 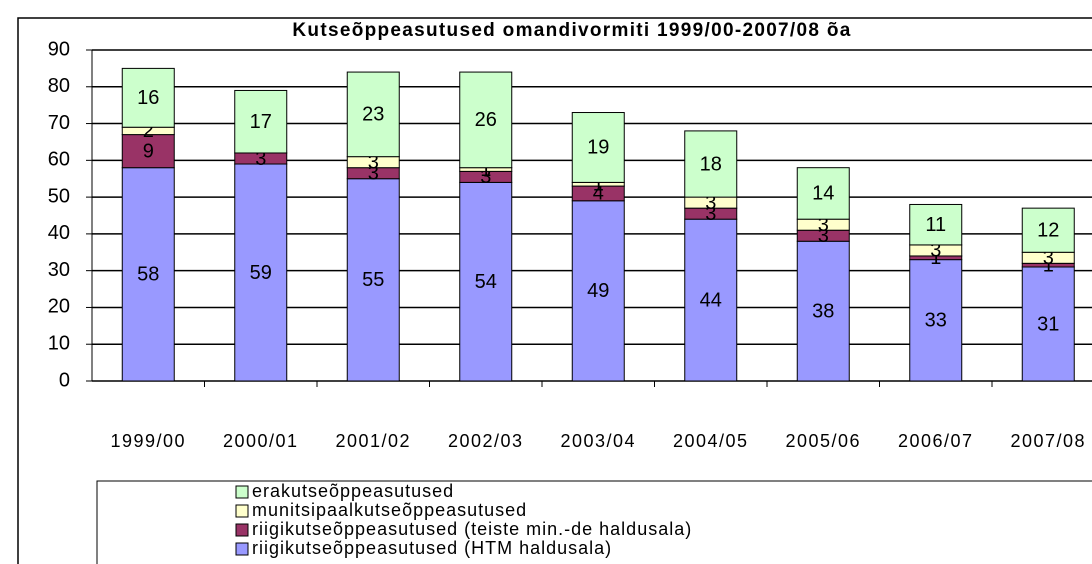 I want to click on data-label: 55, so click(x=373, y=280).